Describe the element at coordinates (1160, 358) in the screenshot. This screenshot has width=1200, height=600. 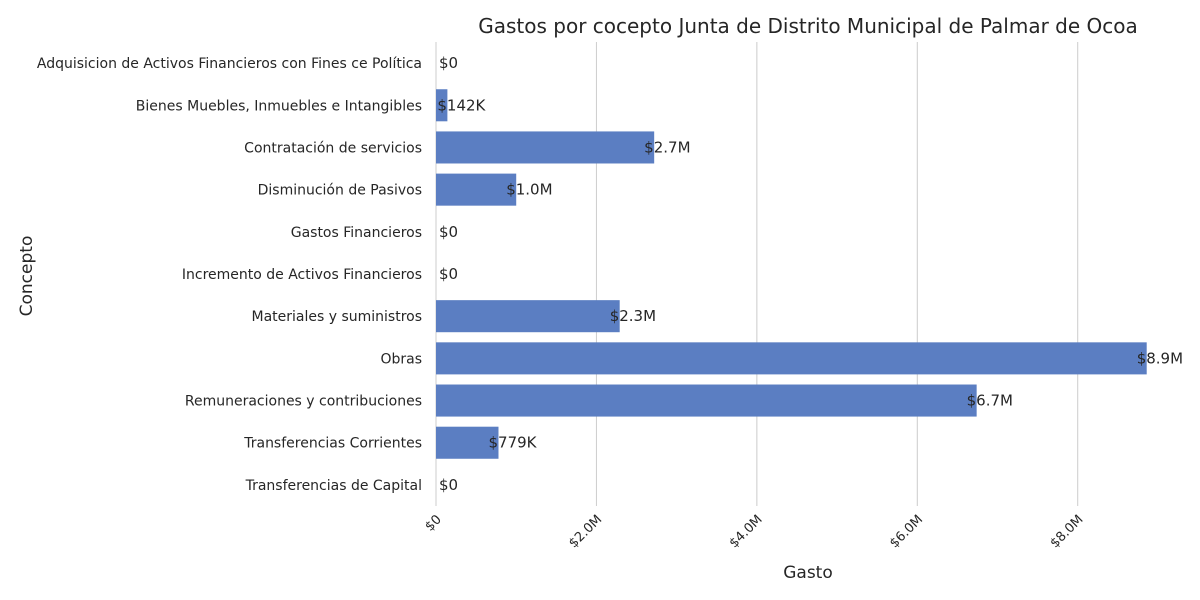
I see `data-label: $8.9M` at that location.